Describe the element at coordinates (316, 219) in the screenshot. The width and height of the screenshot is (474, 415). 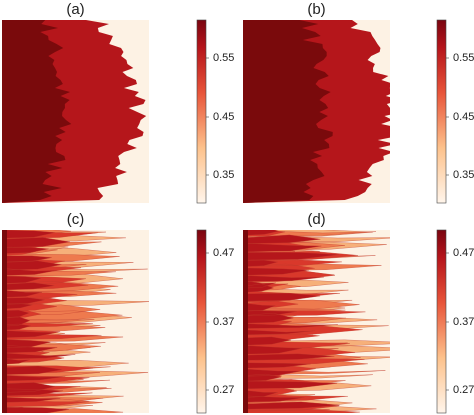
I see `panel-label: (d)` at that location.